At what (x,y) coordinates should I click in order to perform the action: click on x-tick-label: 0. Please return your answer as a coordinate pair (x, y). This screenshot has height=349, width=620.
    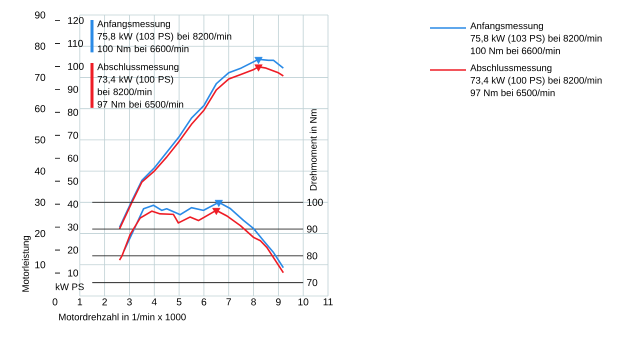
    Looking at the image, I should click on (55, 302).